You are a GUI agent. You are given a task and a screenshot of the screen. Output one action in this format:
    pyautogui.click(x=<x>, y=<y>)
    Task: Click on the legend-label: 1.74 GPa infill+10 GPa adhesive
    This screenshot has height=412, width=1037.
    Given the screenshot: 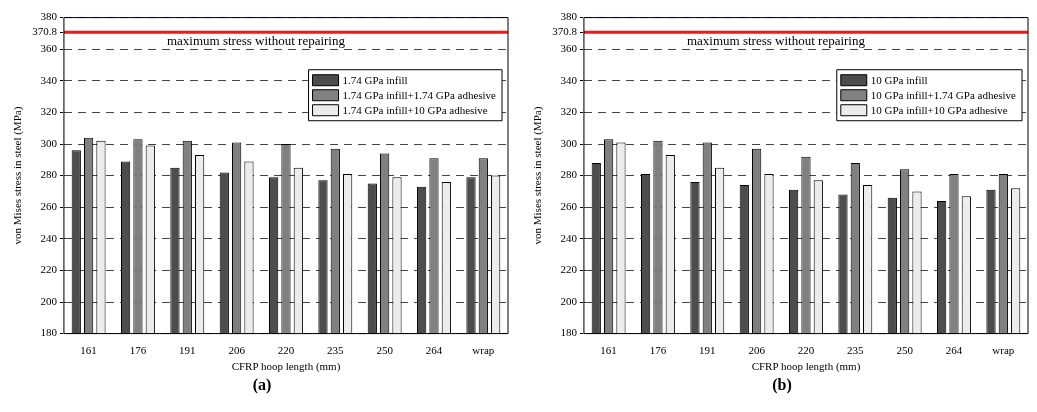 What is the action you would take?
    pyautogui.click(x=415, y=109)
    